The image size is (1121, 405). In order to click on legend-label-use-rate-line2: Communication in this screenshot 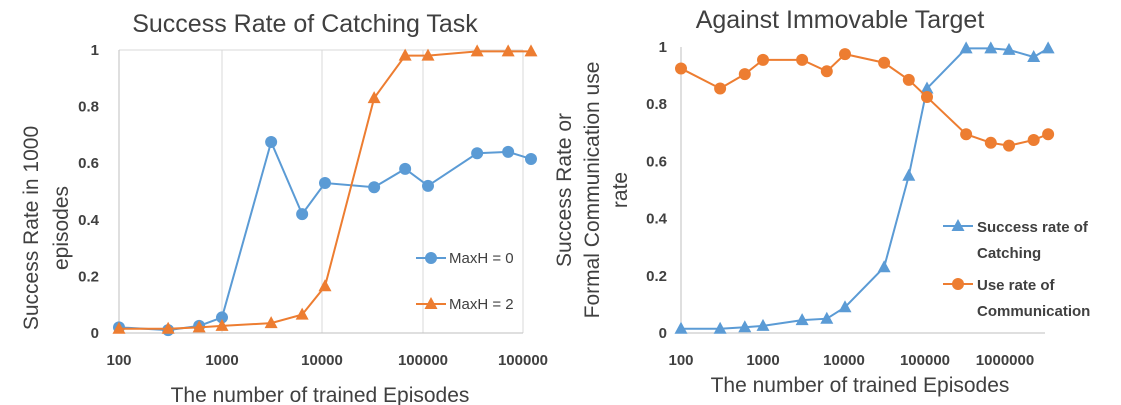, I will do `click(1033, 311)`.